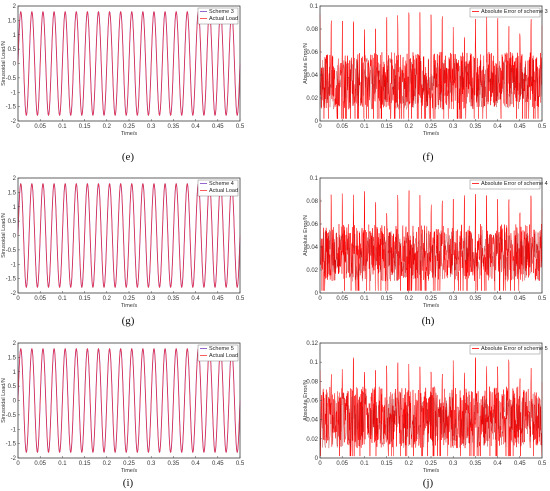  What do you see at coordinates (428, 483) in the screenshot?
I see `panel-label: (j)` at bounding box center [428, 483].